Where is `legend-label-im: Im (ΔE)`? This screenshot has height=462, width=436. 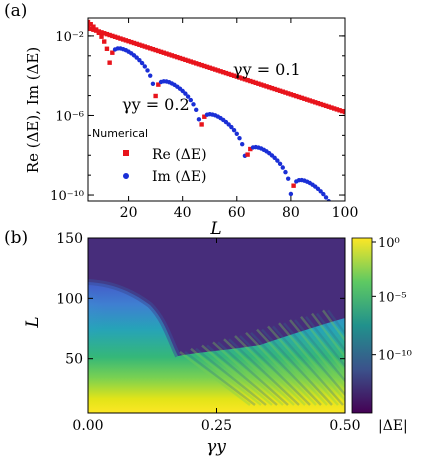
legend-label-im: Im (ΔE) is located at coordinates (179, 177).